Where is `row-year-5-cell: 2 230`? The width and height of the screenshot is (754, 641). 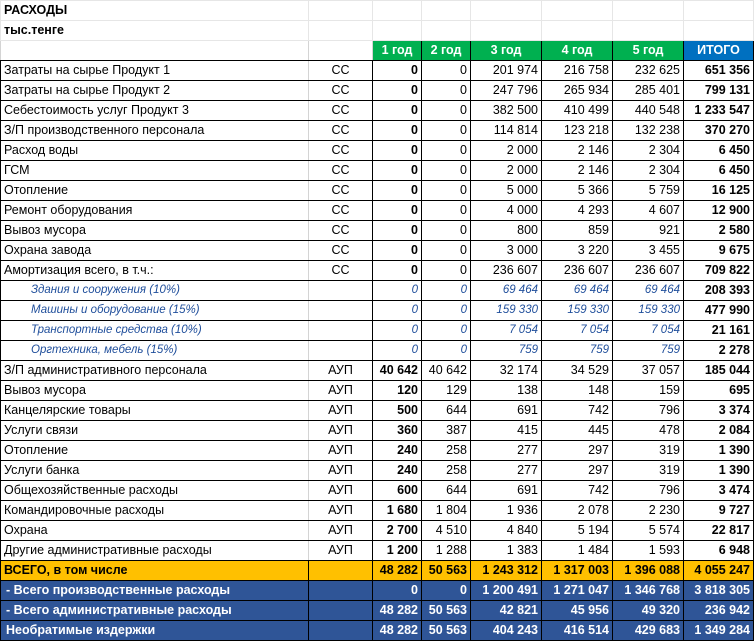 row-year-5-cell: 2 230 is located at coordinates (648, 510).